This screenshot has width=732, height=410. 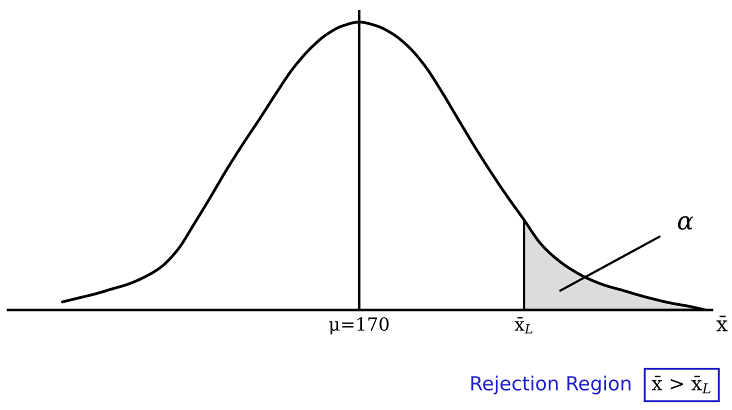 I want to click on text: Rejection Region, so click(x=550, y=385).